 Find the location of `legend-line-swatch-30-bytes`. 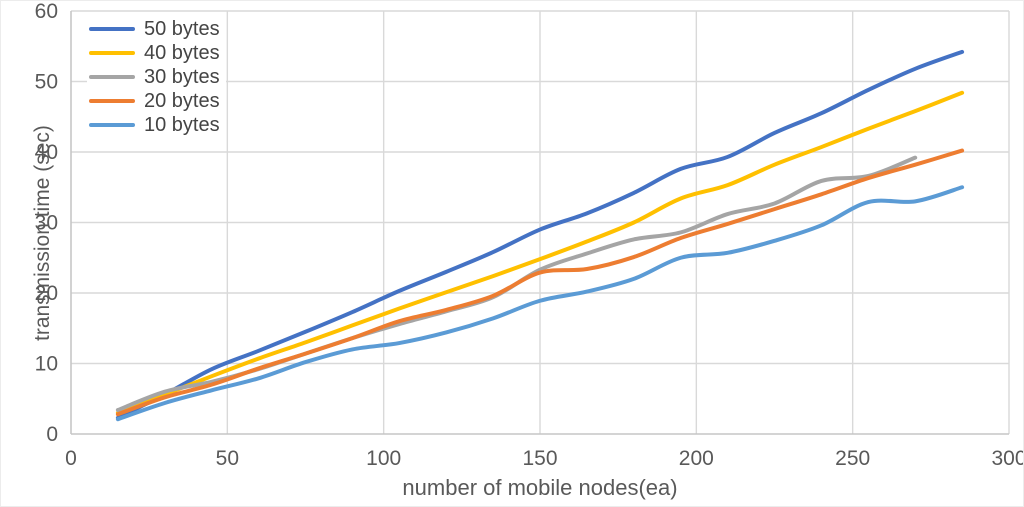

legend-line-swatch-30-bytes is located at coordinates (112, 77).